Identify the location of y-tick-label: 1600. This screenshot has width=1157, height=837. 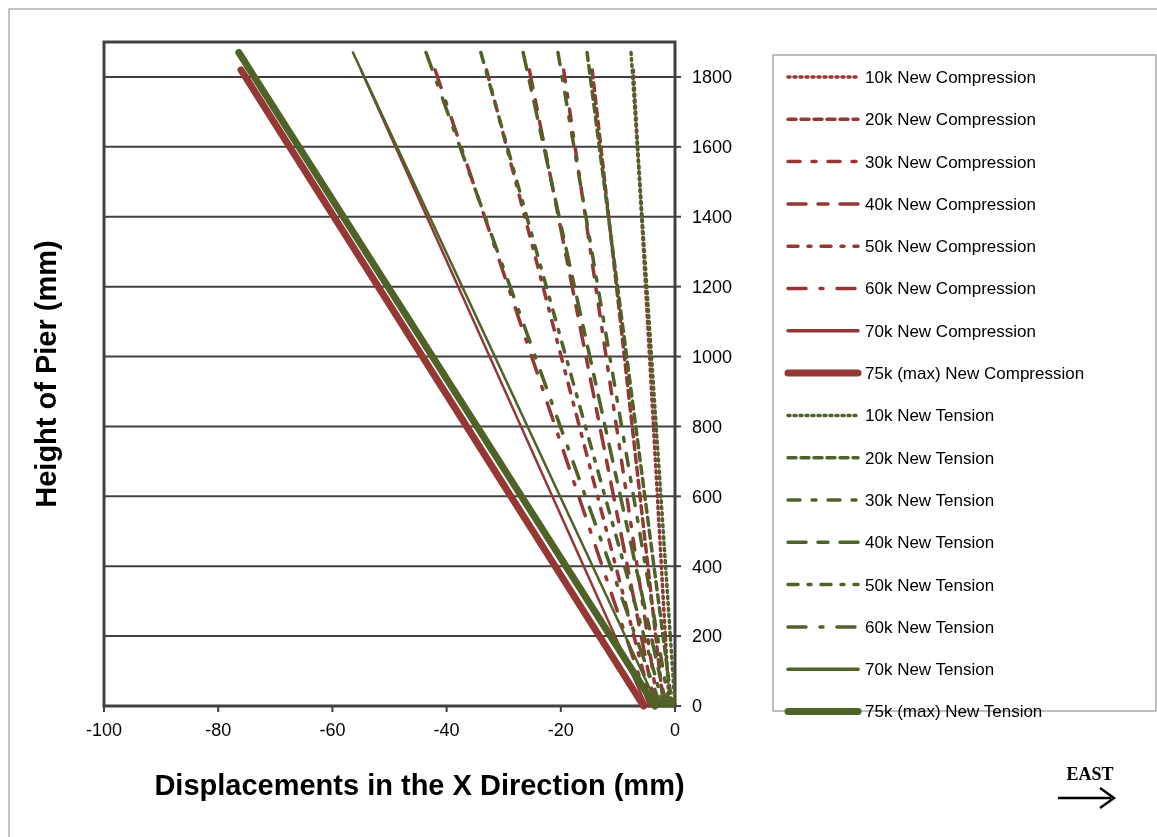
(712, 147).